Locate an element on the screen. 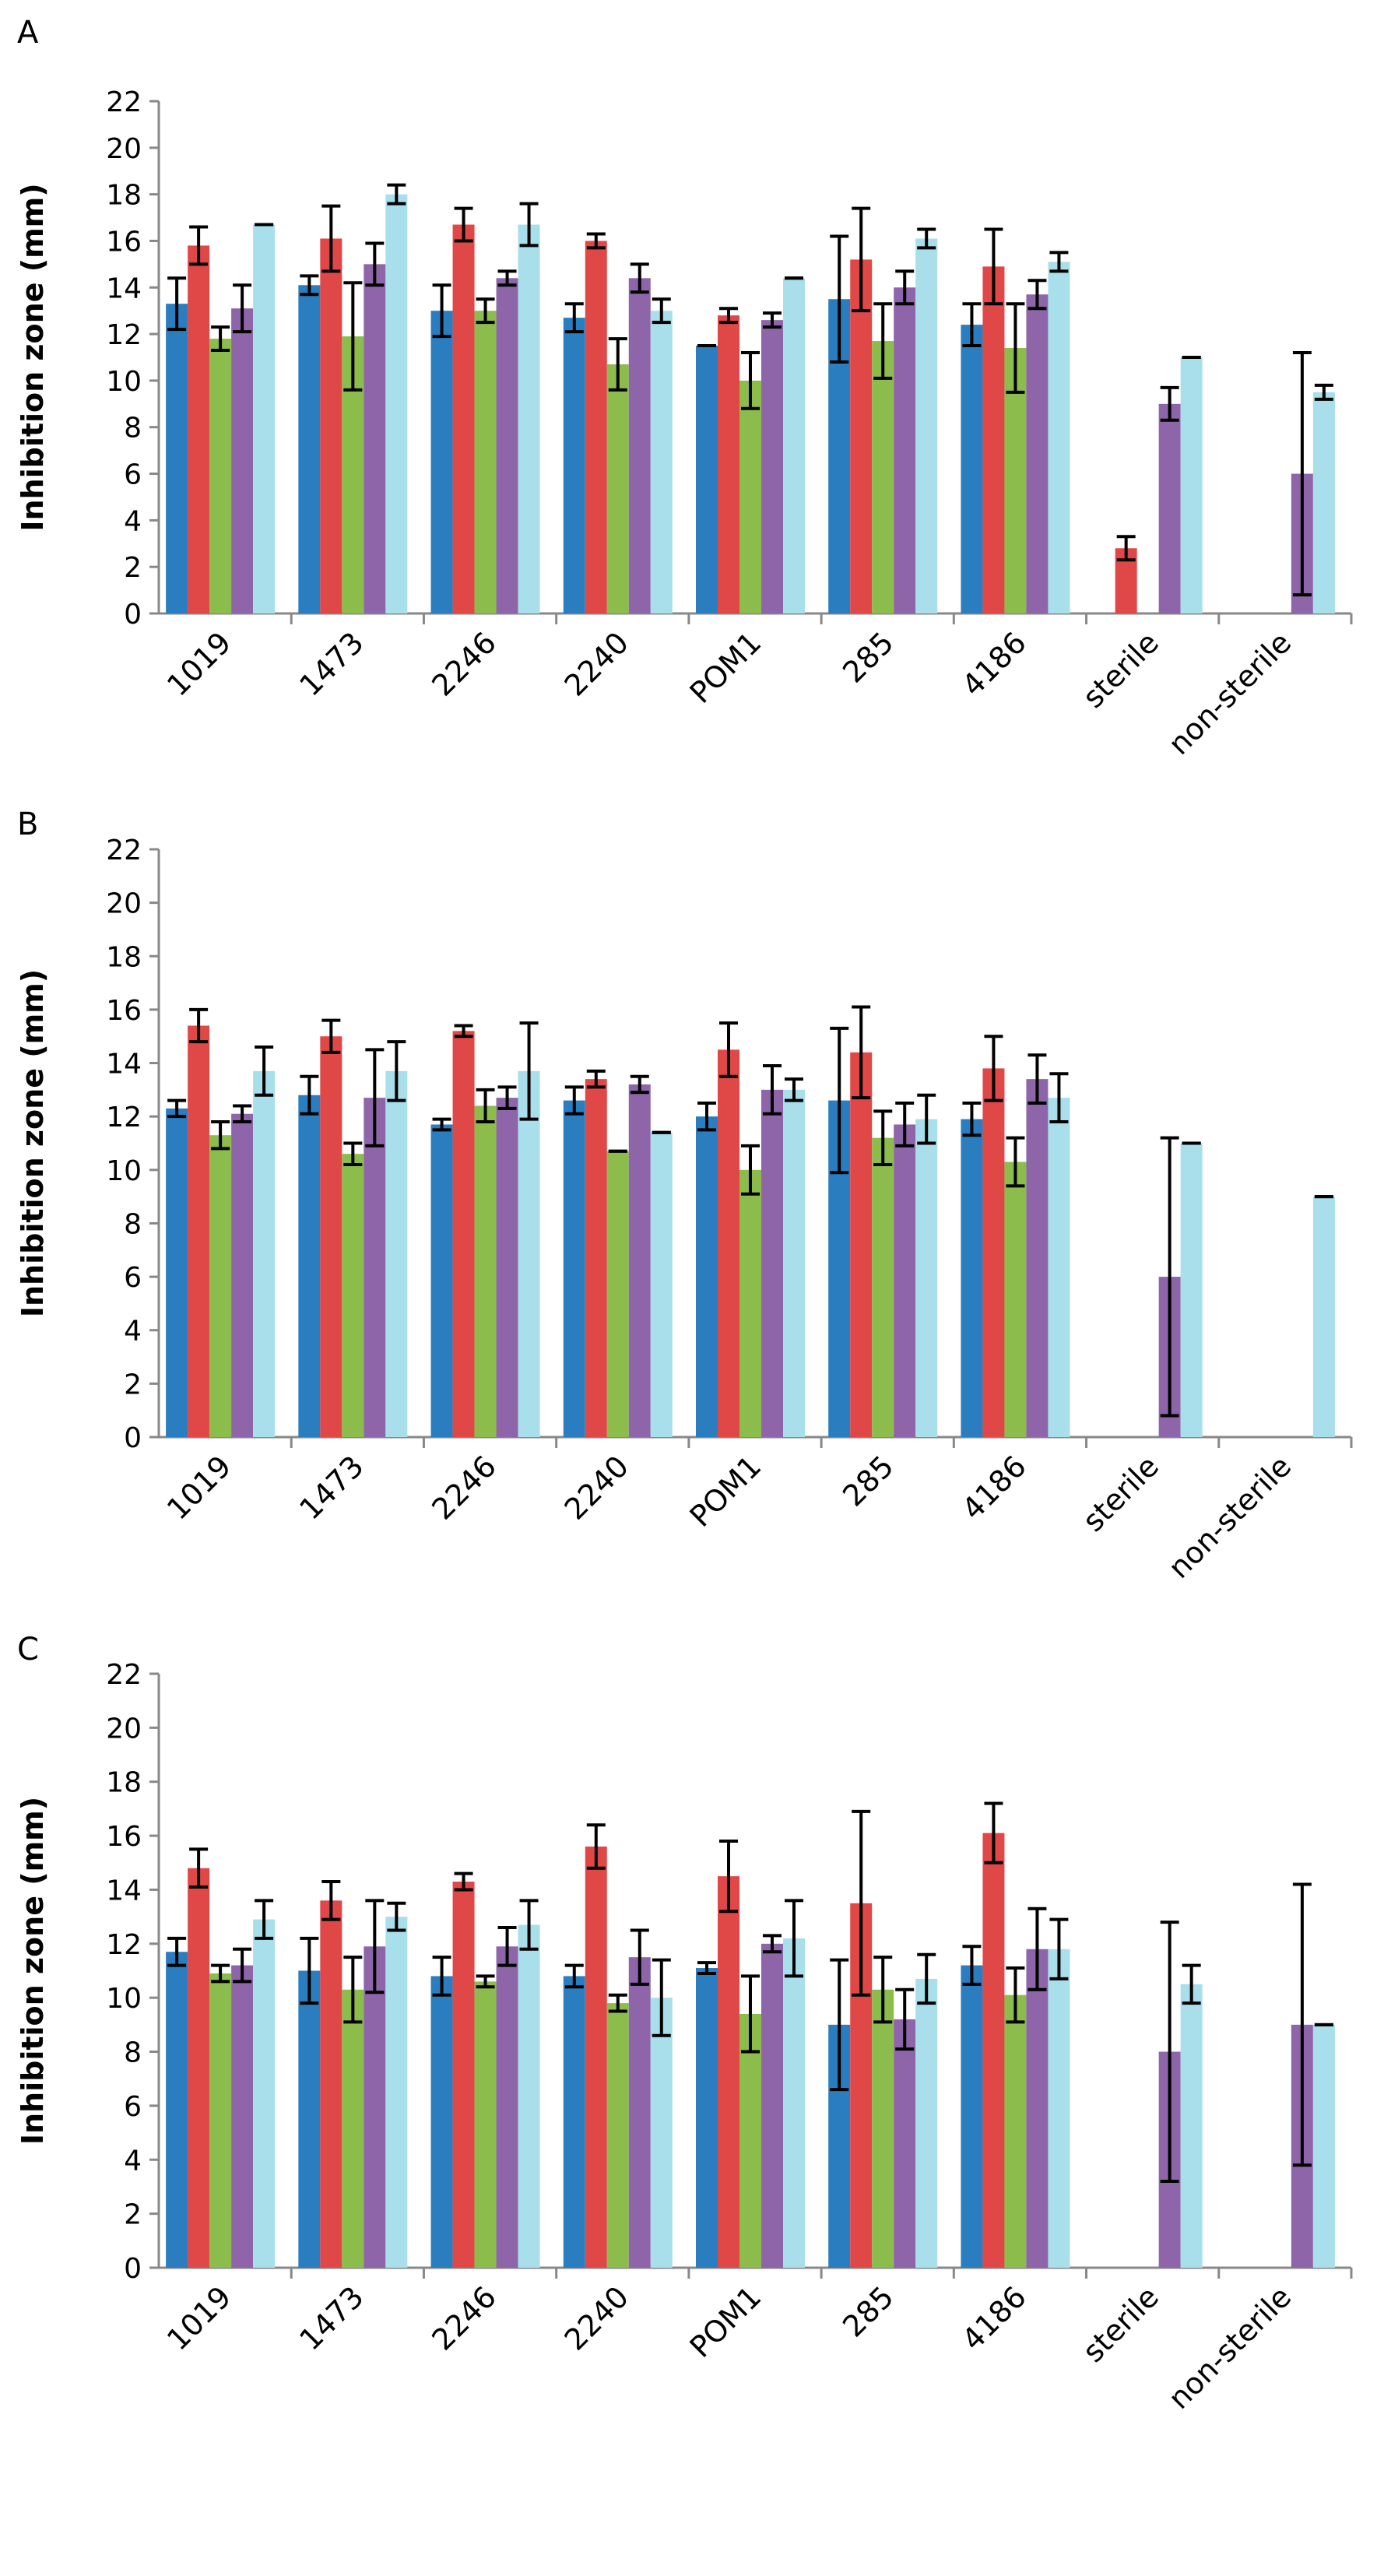 This screenshot has height=2576, width=1391. y-tick-label: 12 is located at coordinates (124, 1117).